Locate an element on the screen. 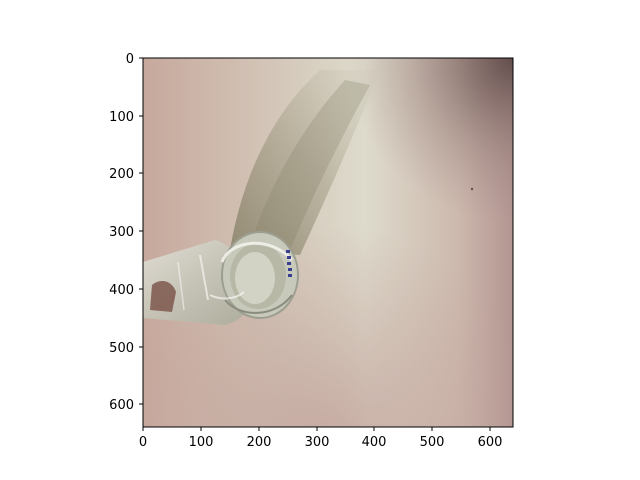 The width and height of the screenshot is (640, 480). glass-jar is located at coordinates (221, 278).